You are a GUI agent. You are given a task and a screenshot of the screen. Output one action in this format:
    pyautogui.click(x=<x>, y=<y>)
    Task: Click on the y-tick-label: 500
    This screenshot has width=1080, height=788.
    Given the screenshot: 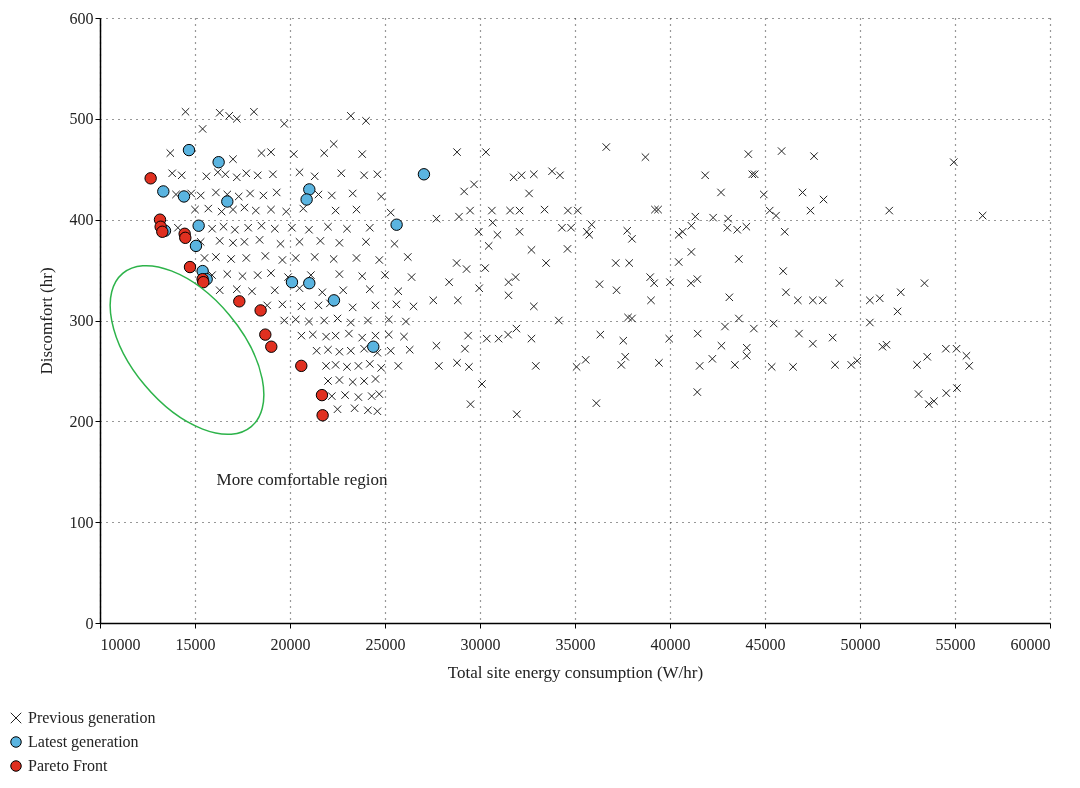 What is the action you would take?
    pyautogui.click(x=81, y=119)
    